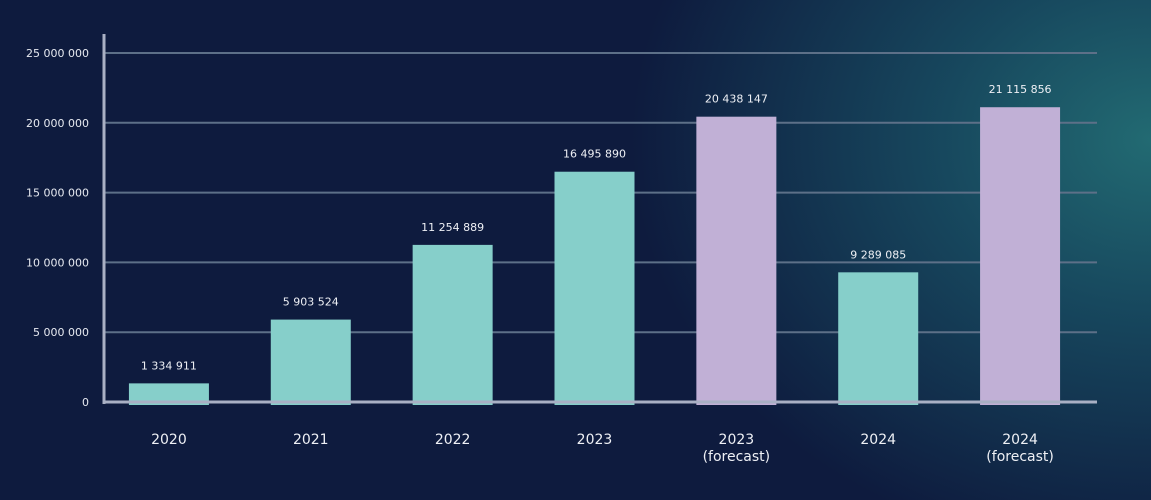 This screenshot has width=1151, height=500. What do you see at coordinates (453, 440) in the screenshot?
I see `x-tick-label: 2022` at bounding box center [453, 440].